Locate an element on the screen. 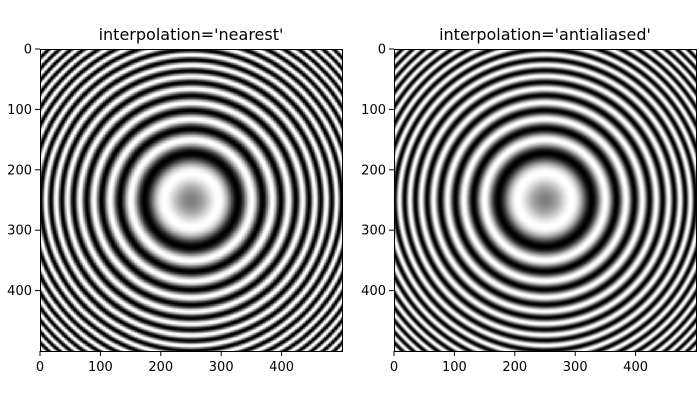 The image size is (700, 400). axes-1-xtick-label-400: 400 is located at coordinates (281, 367).